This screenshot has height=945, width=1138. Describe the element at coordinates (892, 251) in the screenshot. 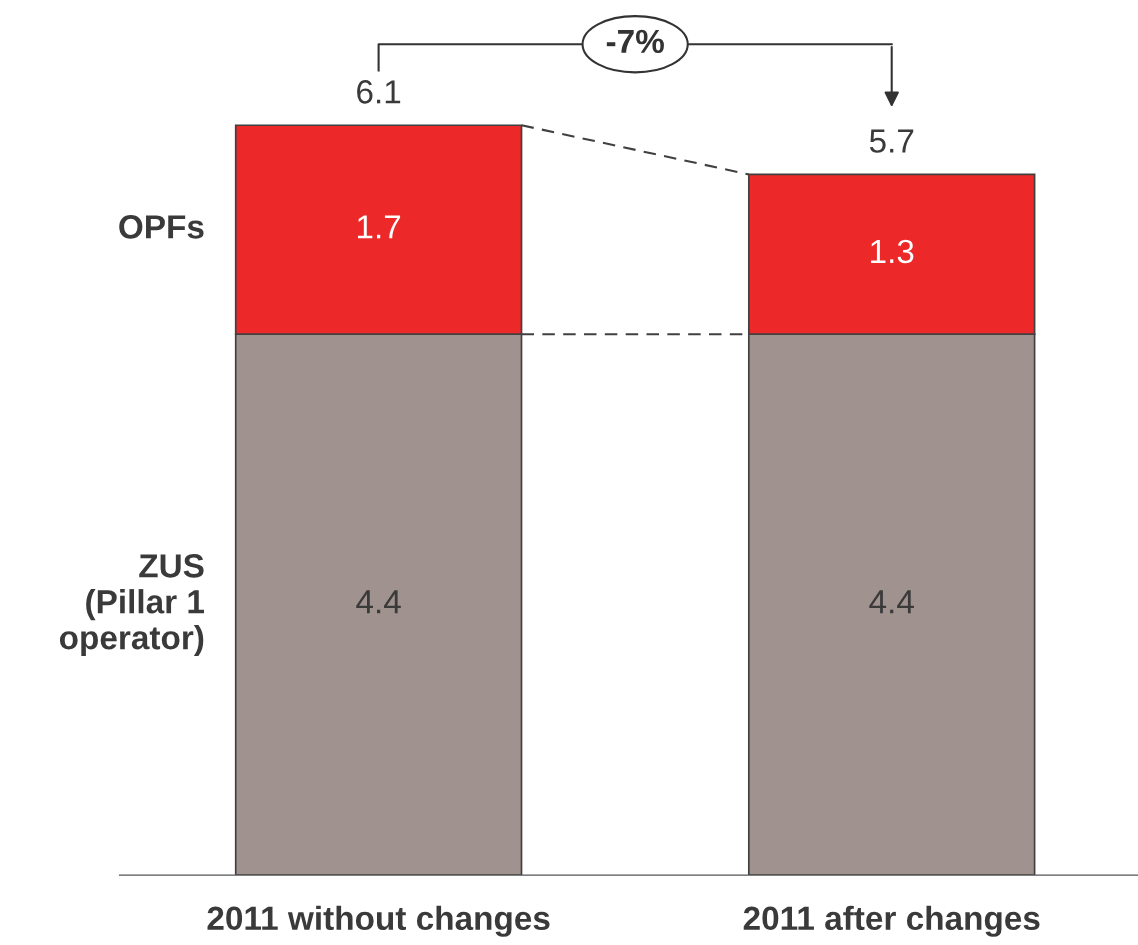

I see `data-label: 1.3` at that location.